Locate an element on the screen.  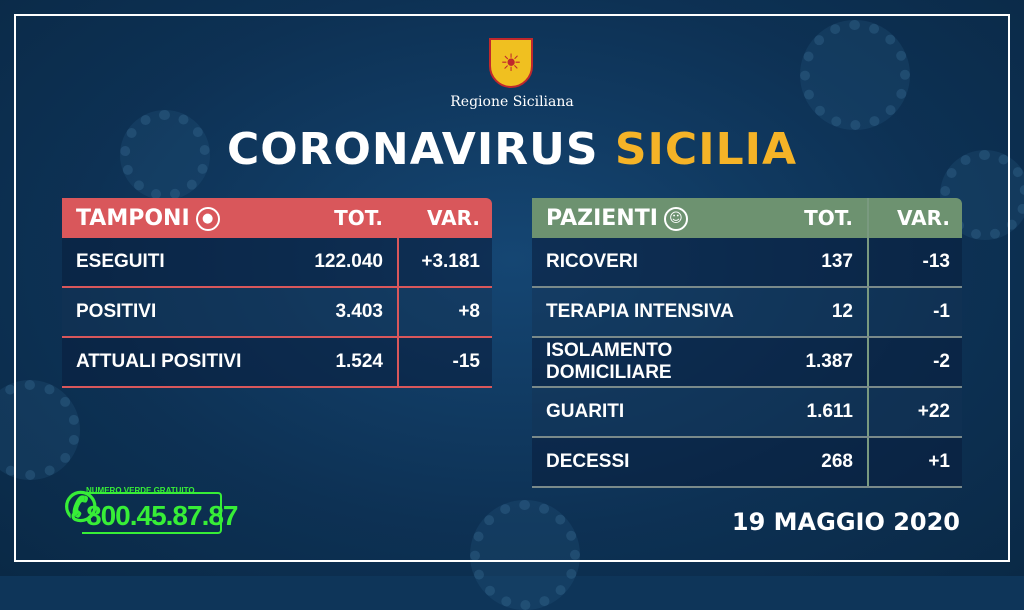
row-total: 137 is located at coordinates (837, 261).